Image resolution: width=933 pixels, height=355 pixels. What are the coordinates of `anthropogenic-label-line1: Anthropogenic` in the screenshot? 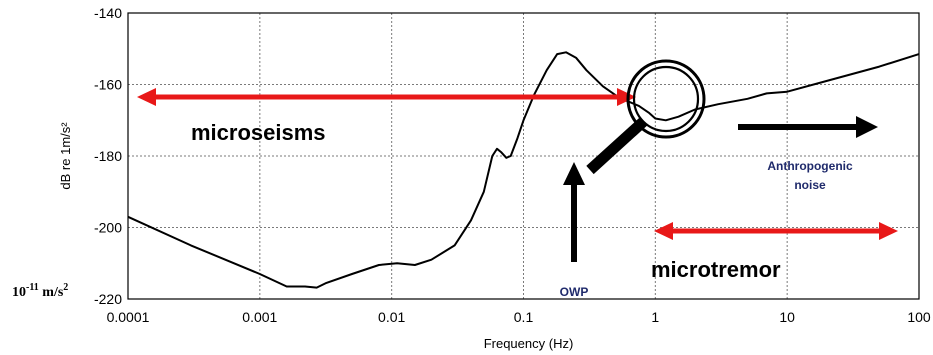 It's located at (810, 166).